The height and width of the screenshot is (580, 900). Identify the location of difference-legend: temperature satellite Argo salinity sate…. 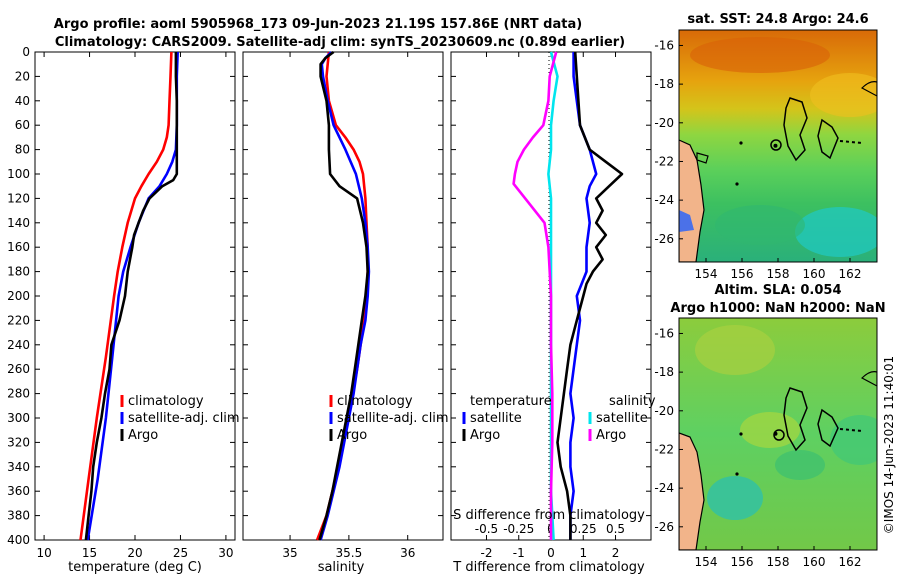
(559, 418).